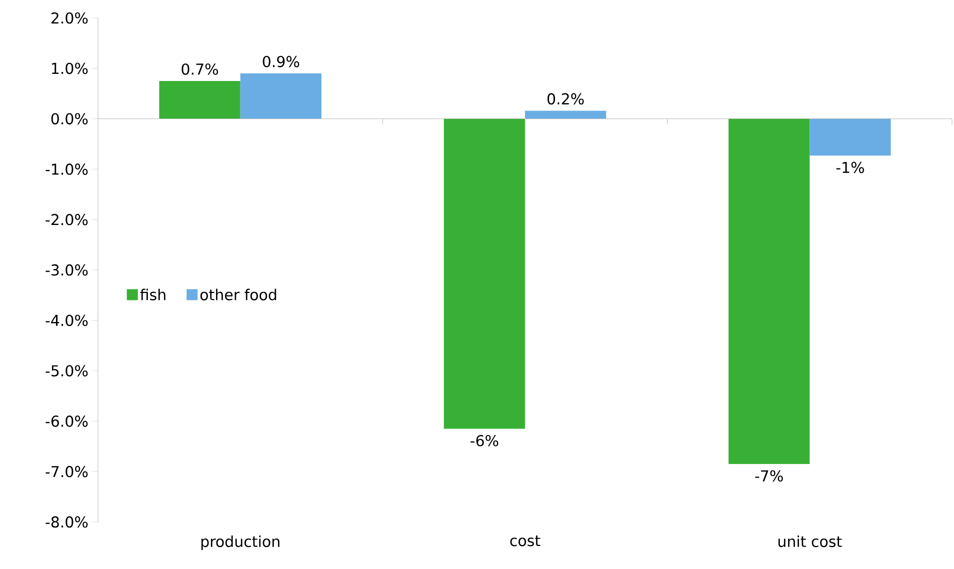  I want to click on y-tick-label: 0.0%, so click(69, 118).